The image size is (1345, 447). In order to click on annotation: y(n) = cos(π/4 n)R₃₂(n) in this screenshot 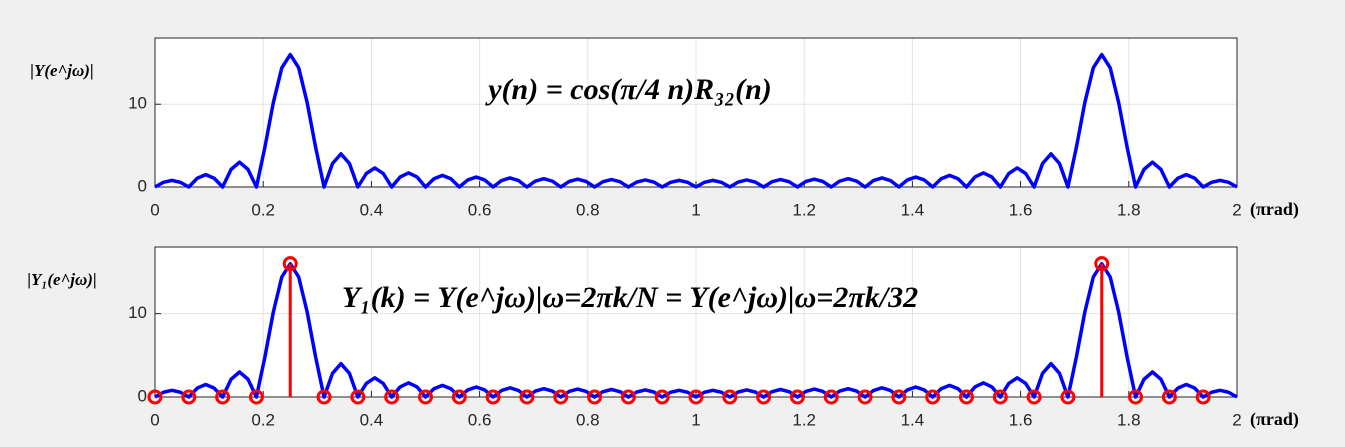, I will do `click(628, 89)`.